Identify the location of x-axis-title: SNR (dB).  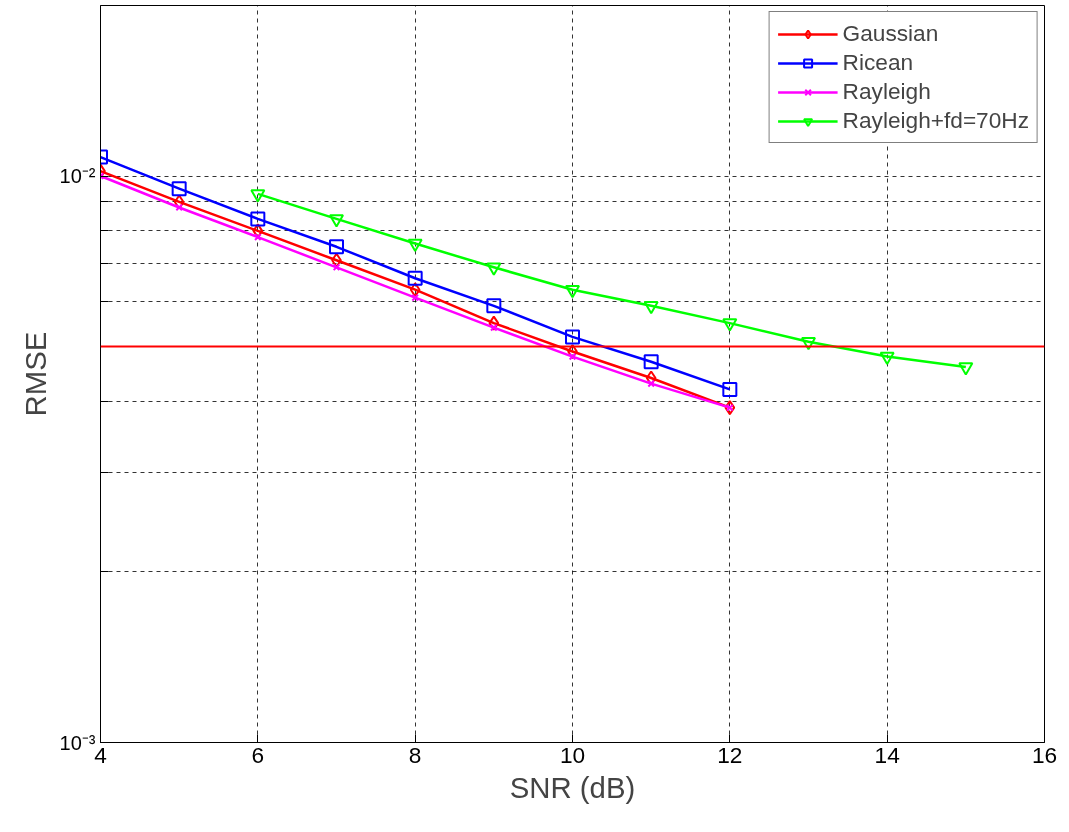
(572, 787).